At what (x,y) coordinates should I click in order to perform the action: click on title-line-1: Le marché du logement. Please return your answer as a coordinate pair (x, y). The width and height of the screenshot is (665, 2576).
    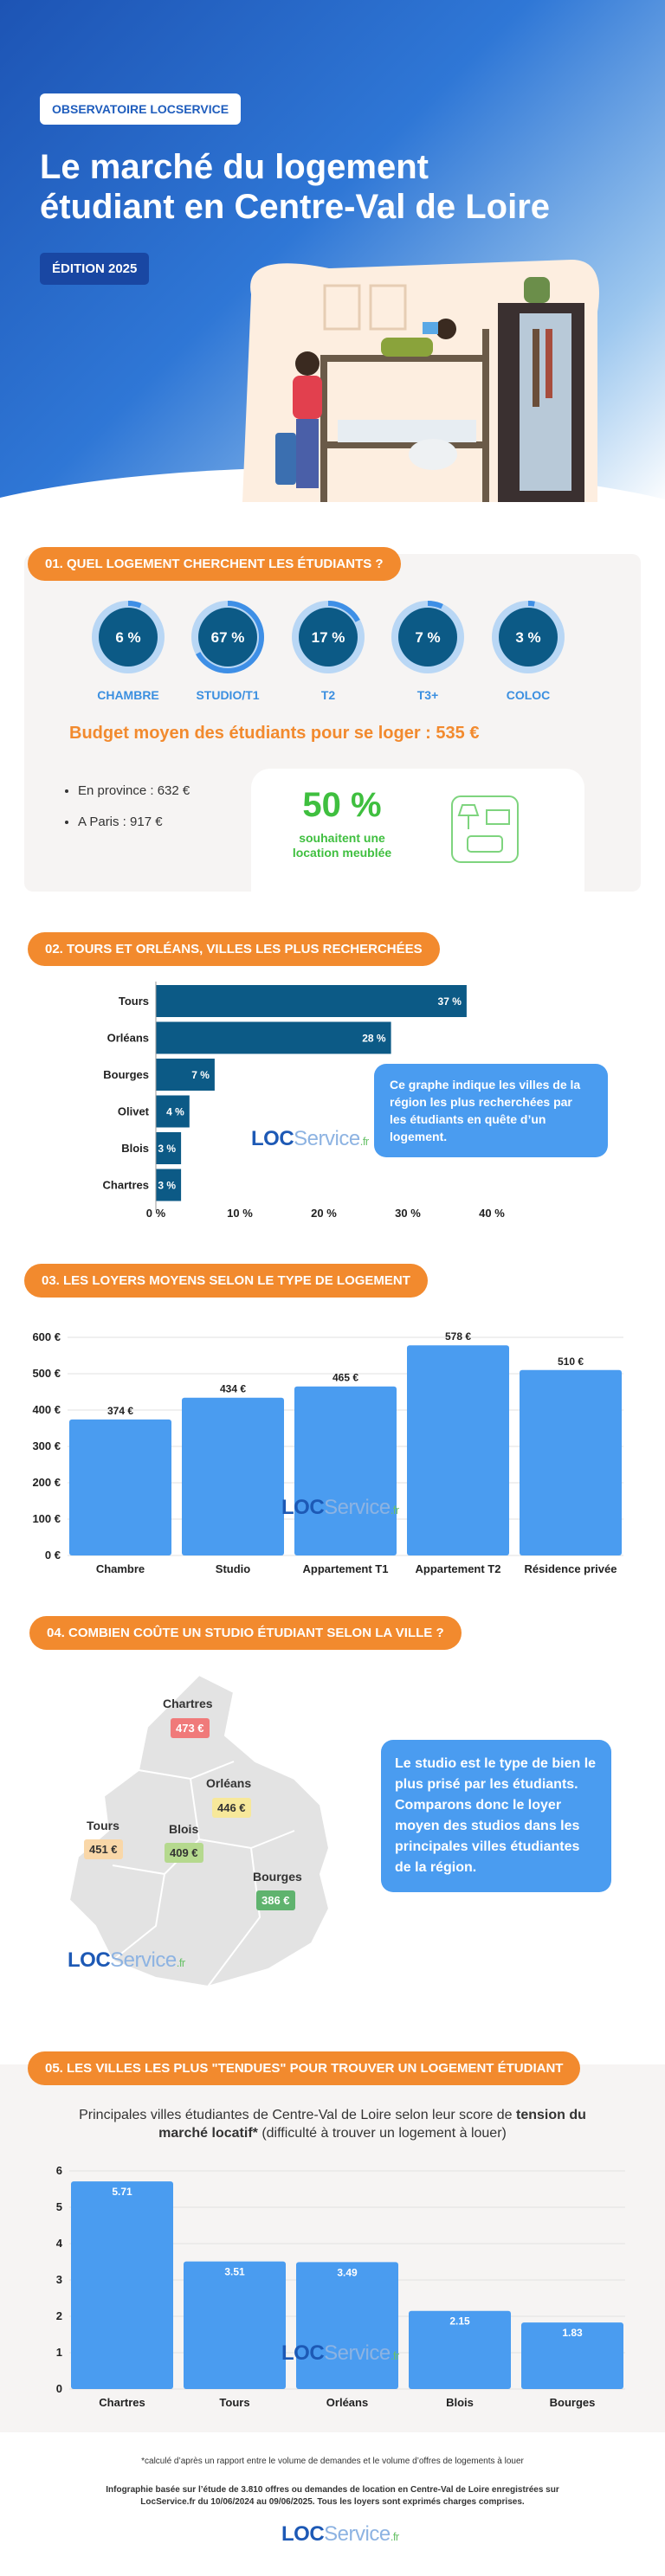
    Looking at the image, I should click on (234, 167).